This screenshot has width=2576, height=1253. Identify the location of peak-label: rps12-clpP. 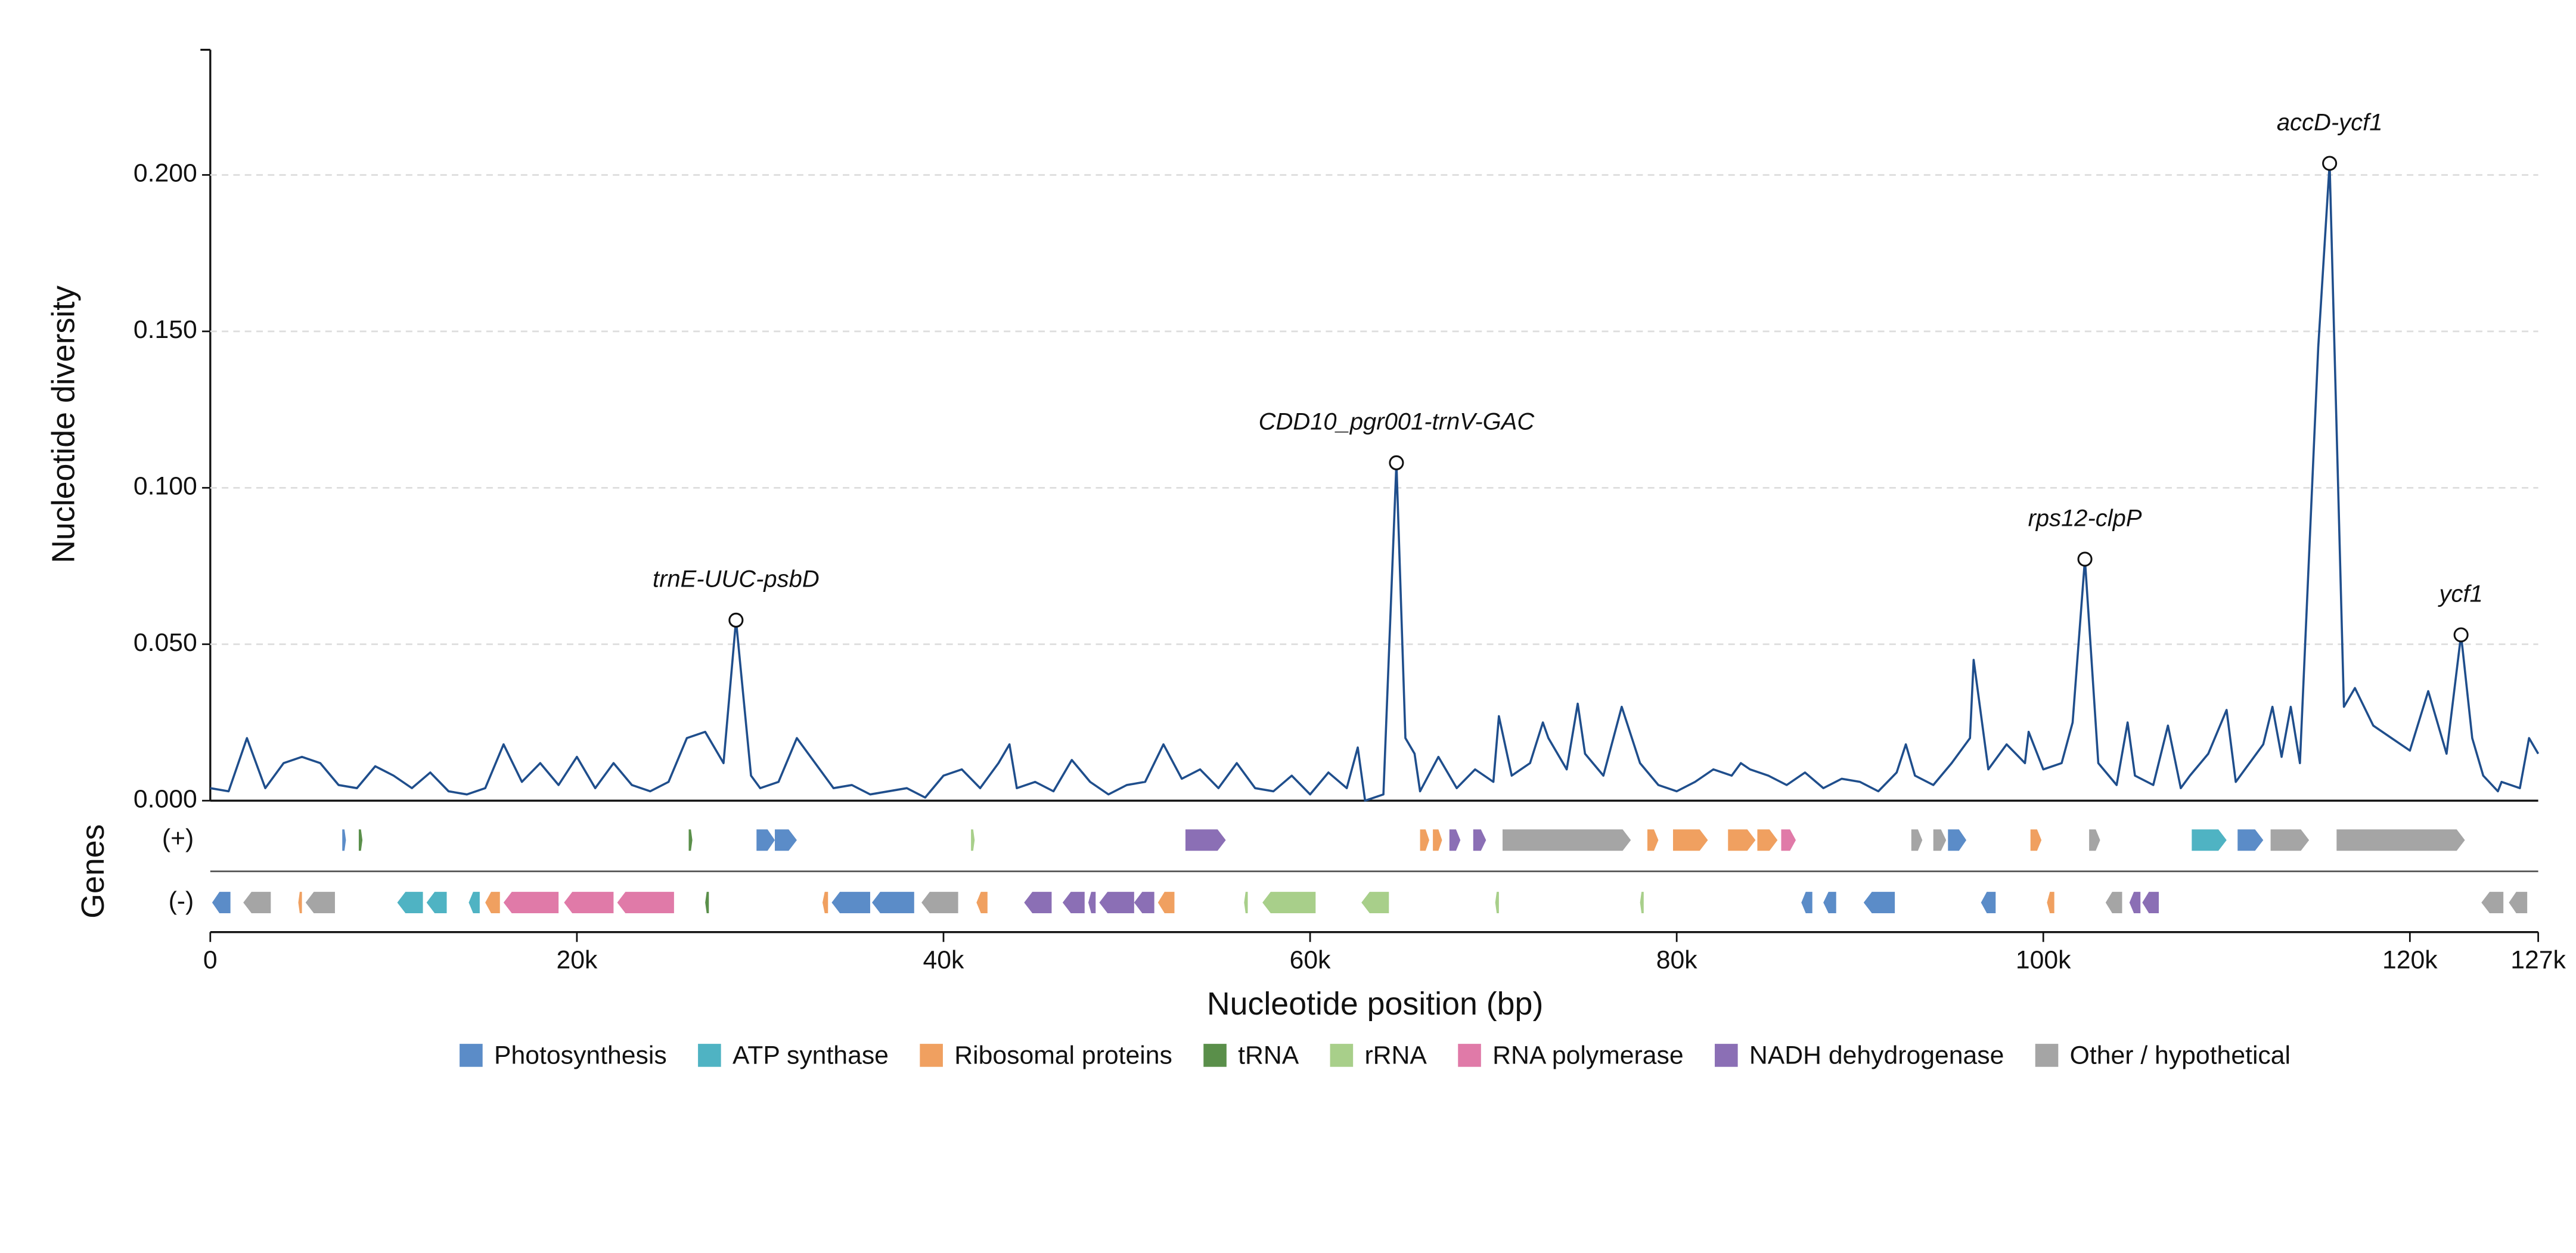
(2085, 518).